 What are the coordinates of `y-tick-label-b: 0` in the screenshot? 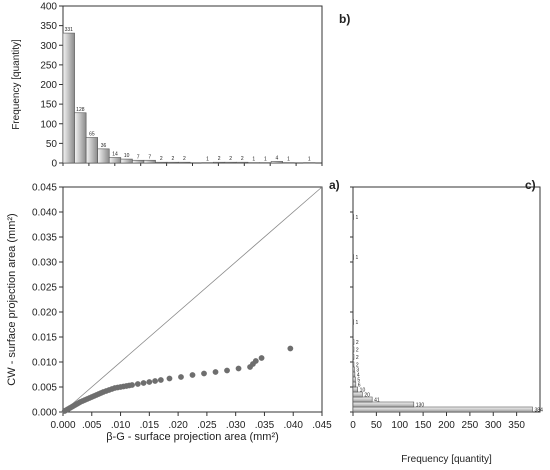 It's located at (54, 164).